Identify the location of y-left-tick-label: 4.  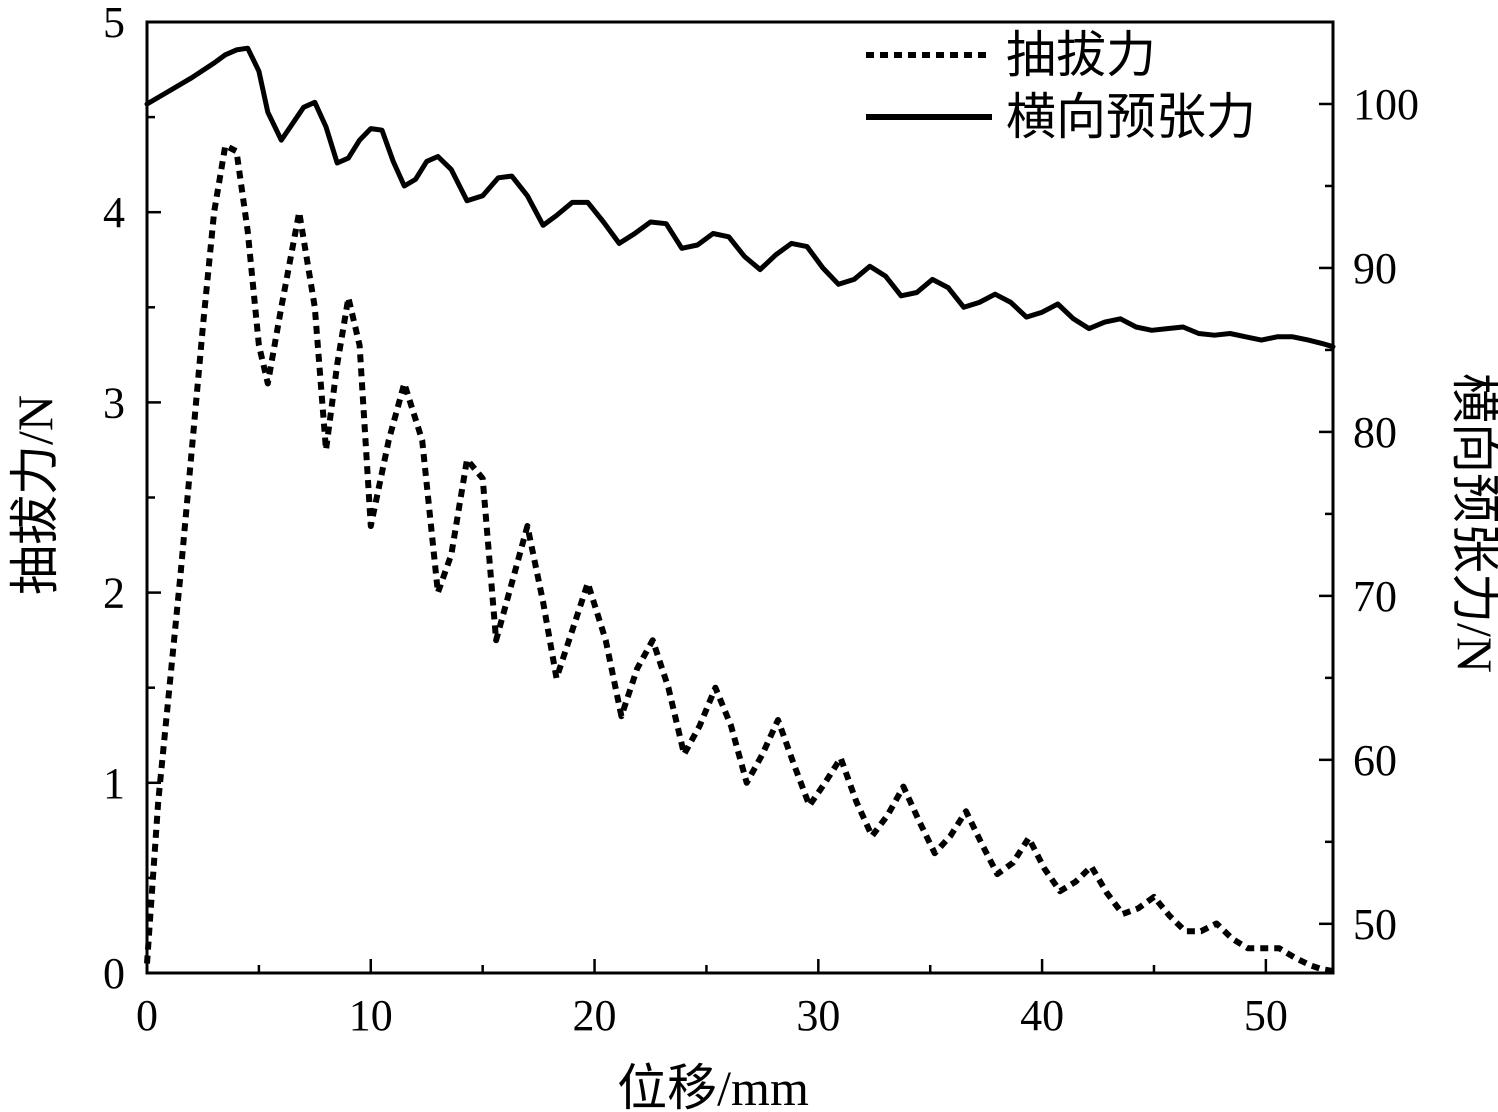
(114, 212).